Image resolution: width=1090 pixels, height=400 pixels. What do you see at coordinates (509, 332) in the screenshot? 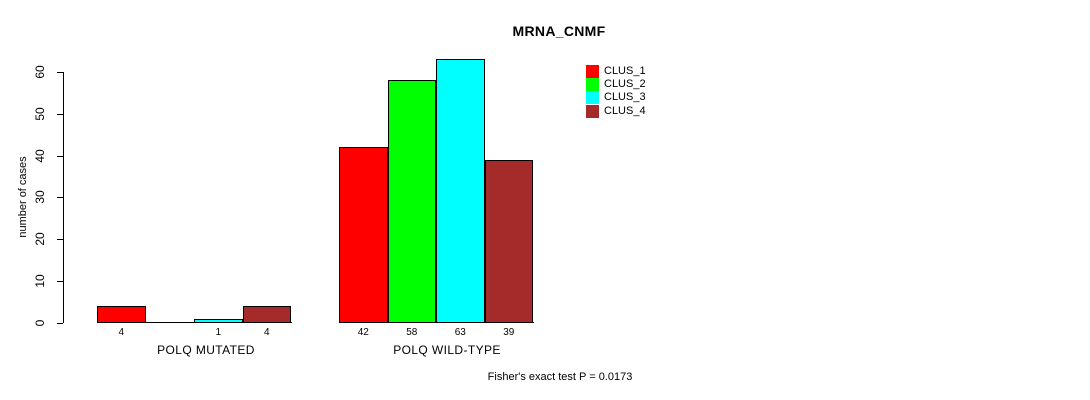
I see `bar-value-label: 39` at bounding box center [509, 332].